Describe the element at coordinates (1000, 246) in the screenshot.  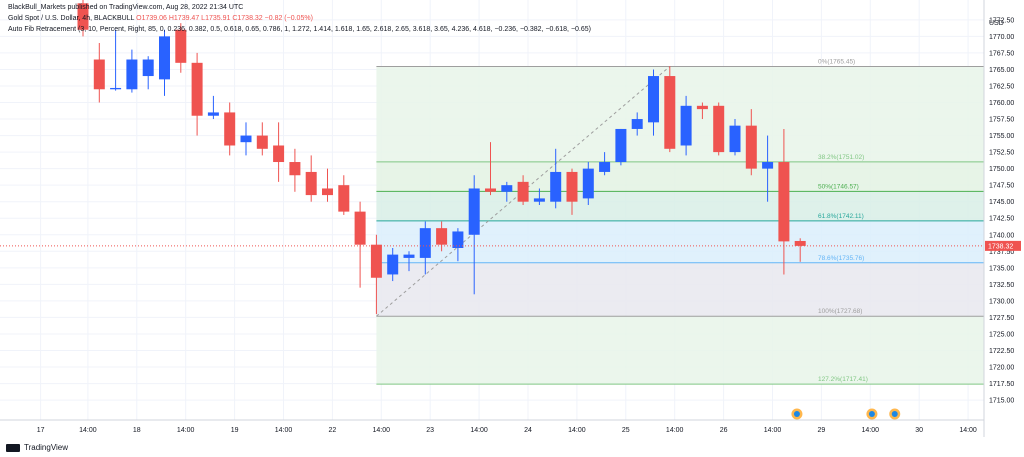
I see `last-price-label: 1738.32` at that location.